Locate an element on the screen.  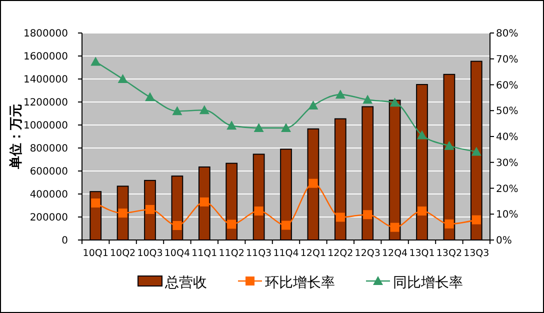
y-tick-label: 1200000 is located at coordinates (45, 103).